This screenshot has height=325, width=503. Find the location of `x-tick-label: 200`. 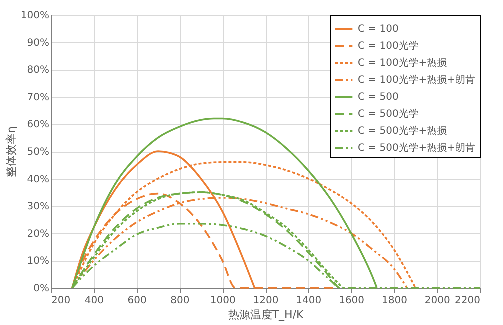

x-tick-label: 200 is located at coordinates (61, 301).